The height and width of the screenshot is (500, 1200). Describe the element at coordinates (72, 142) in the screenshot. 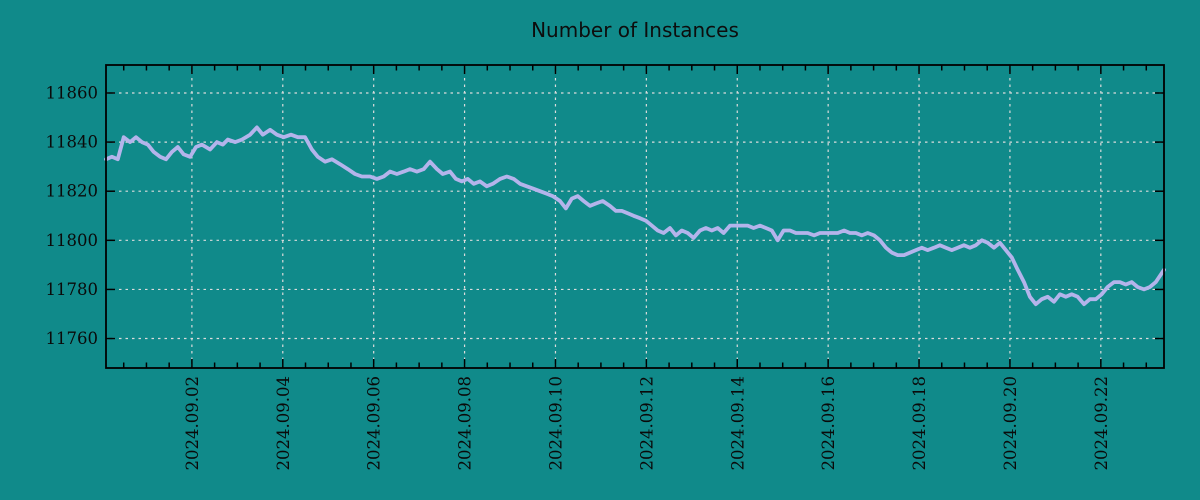

I see `y-tick-label: 11840` at that location.